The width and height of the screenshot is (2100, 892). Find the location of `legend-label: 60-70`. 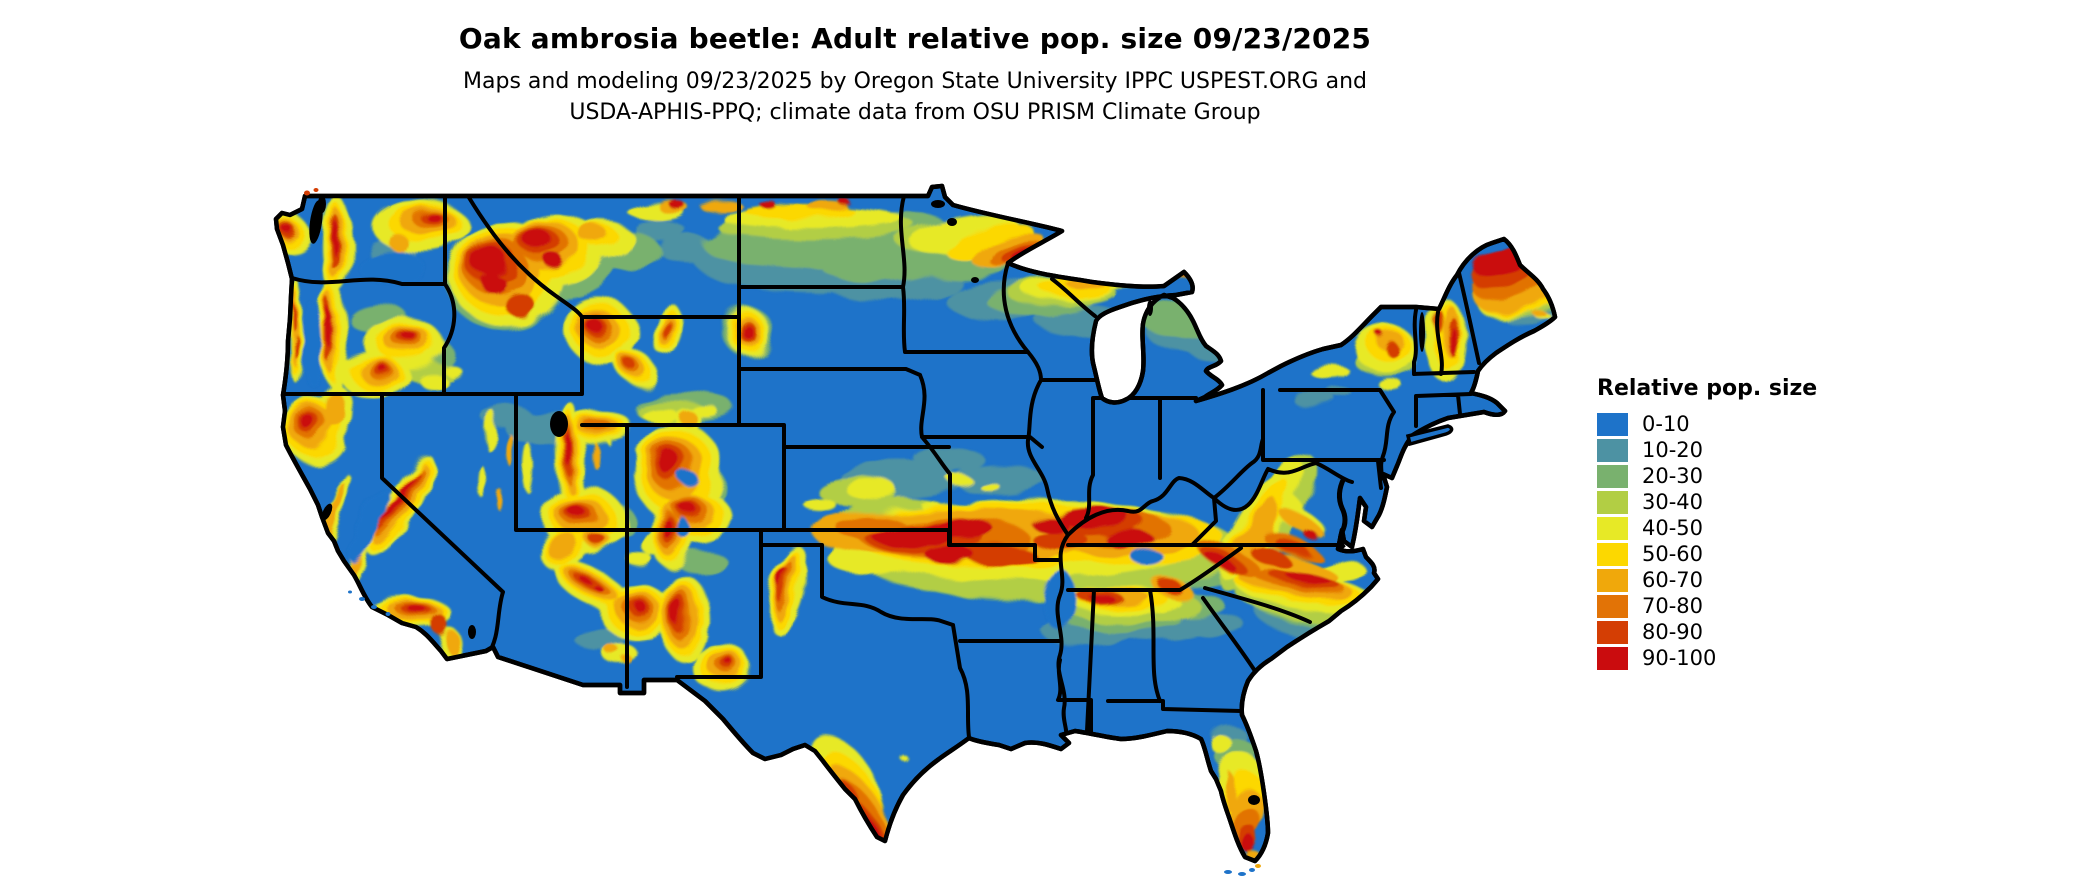

legend-label: 60-70 is located at coordinates (1673, 580).